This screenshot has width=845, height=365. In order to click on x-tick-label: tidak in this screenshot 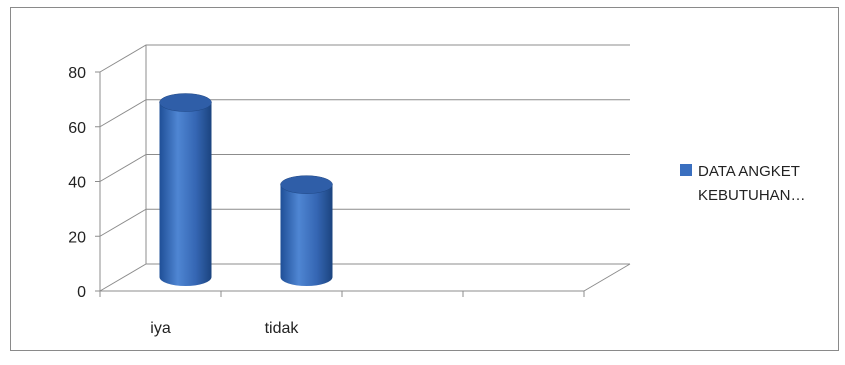, I will do `click(282, 328)`.